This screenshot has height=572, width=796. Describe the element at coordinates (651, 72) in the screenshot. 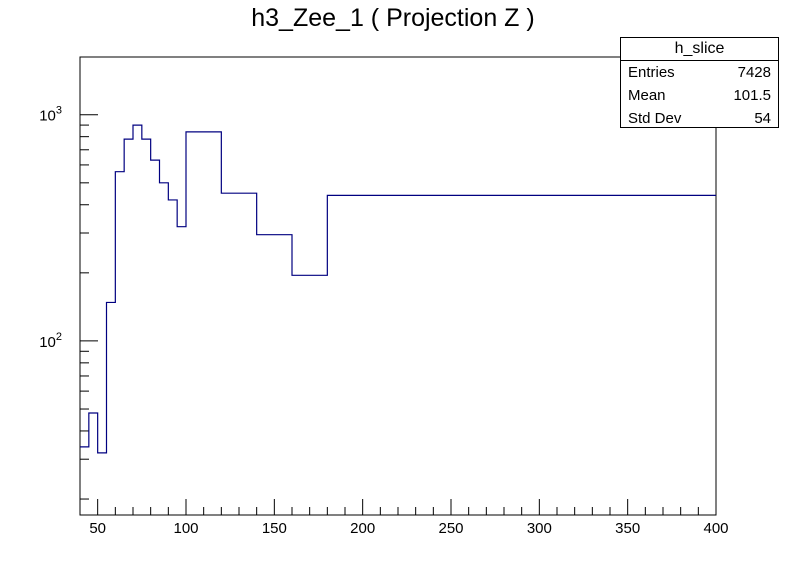

I see `stats-label: Entries` at that location.